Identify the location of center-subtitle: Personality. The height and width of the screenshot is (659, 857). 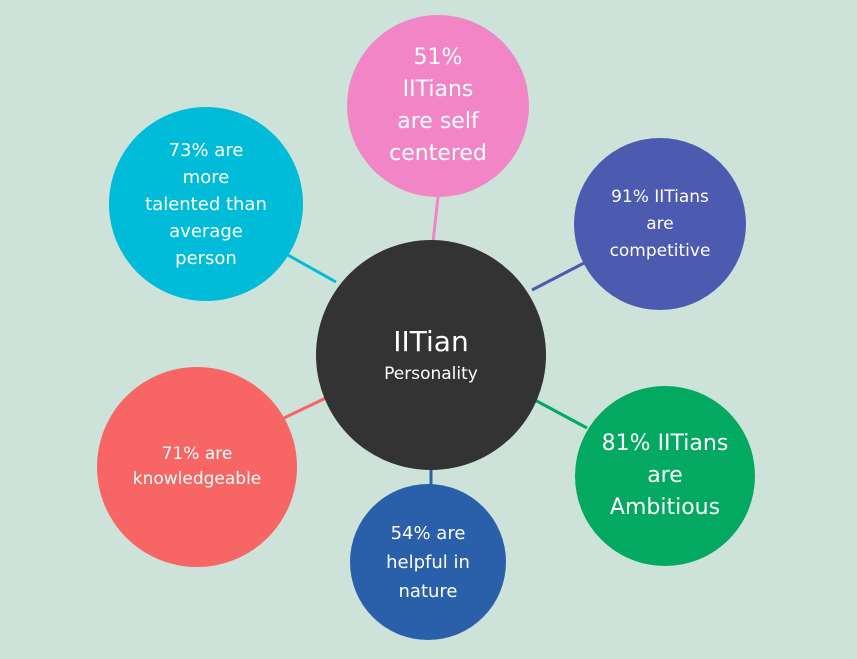
(431, 374).